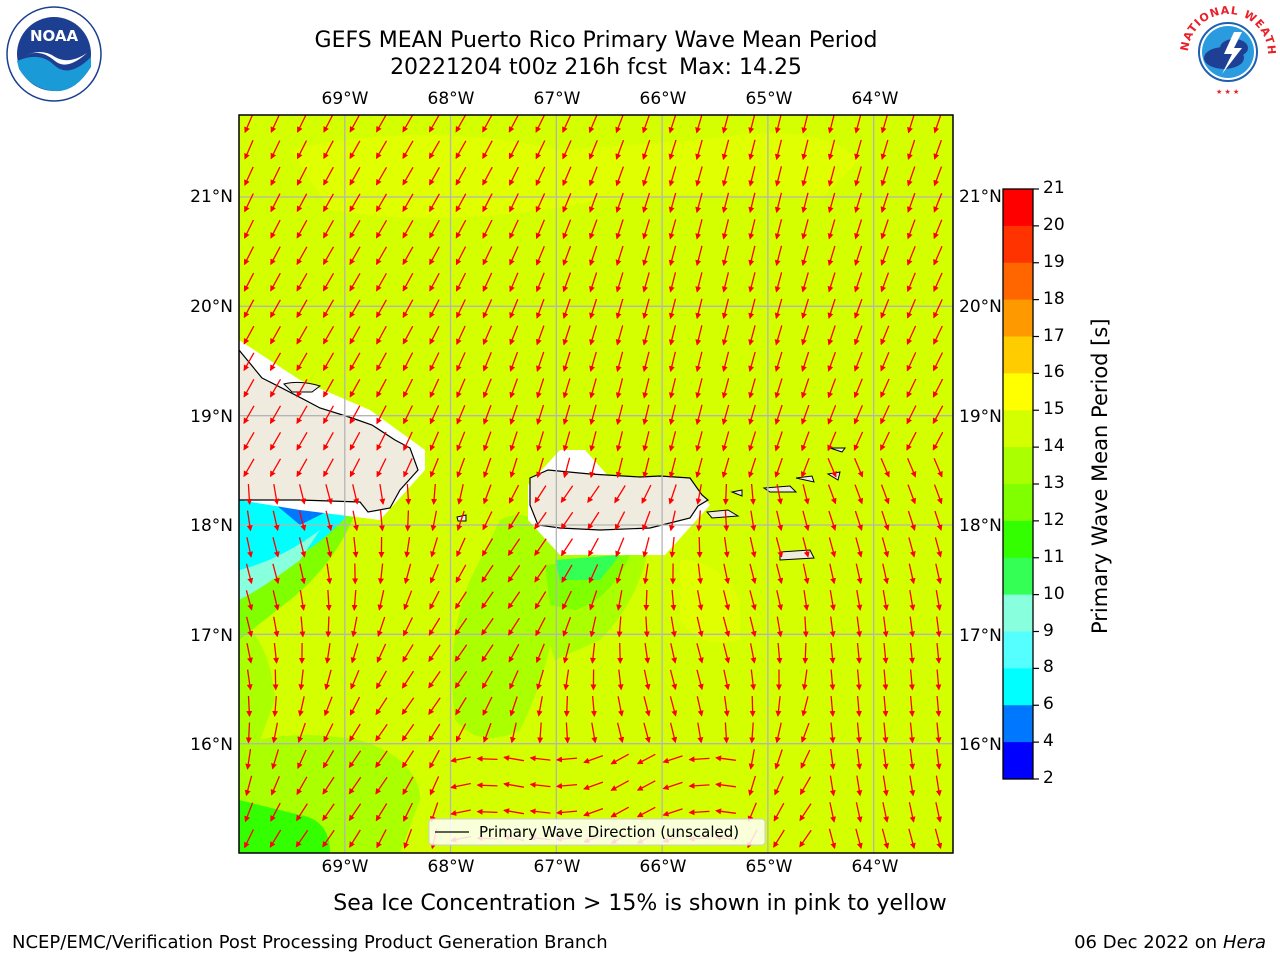 This screenshot has width=1280, height=960. What do you see at coordinates (769, 867) in the screenshot?
I see `lon-tick-bottom: 65°W` at bounding box center [769, 867].